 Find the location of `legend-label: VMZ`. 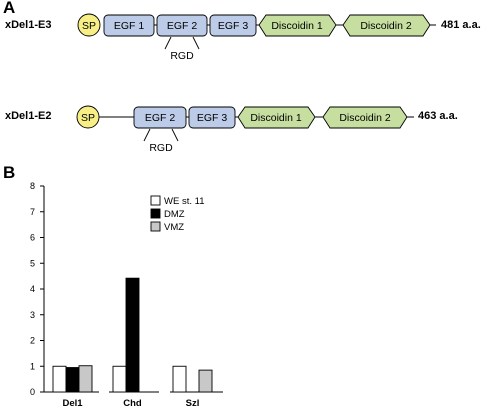

legend-label: VMZ is located at coordinates (174, 227).